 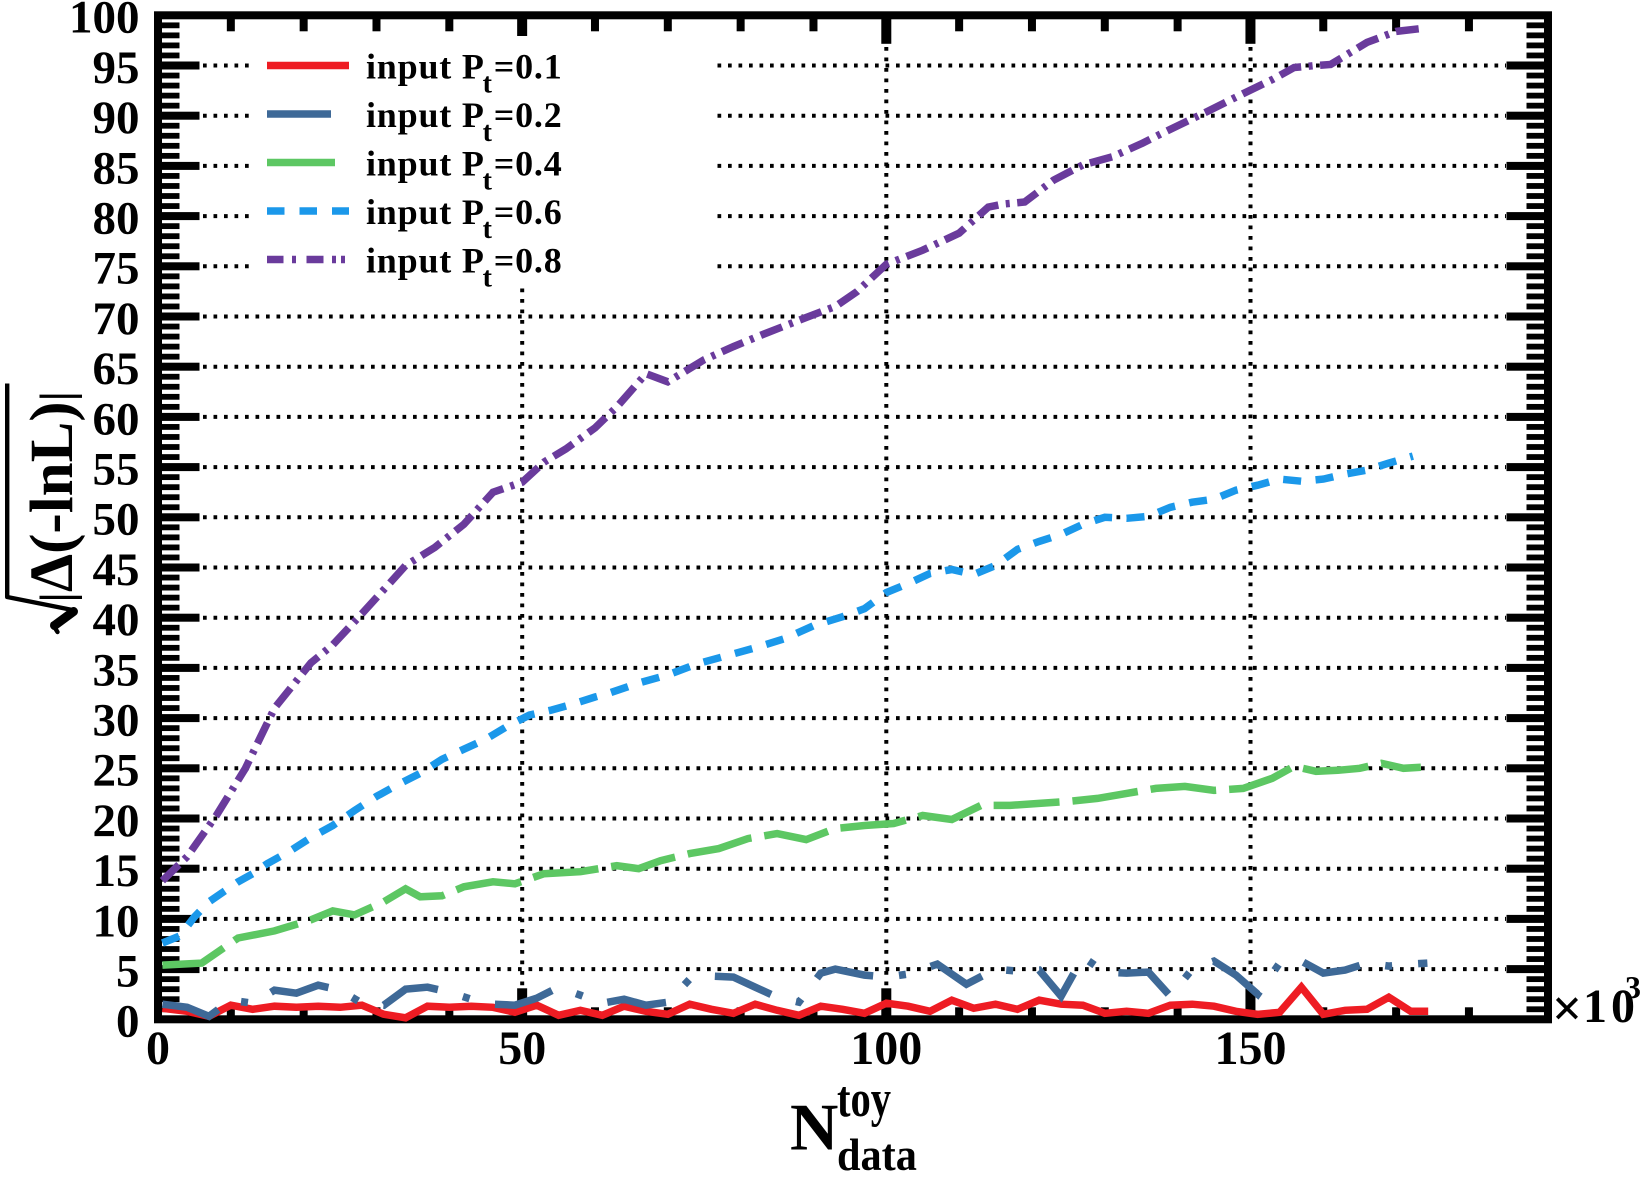 I want to click on svg-text: 85, so click(x=116, y=168).